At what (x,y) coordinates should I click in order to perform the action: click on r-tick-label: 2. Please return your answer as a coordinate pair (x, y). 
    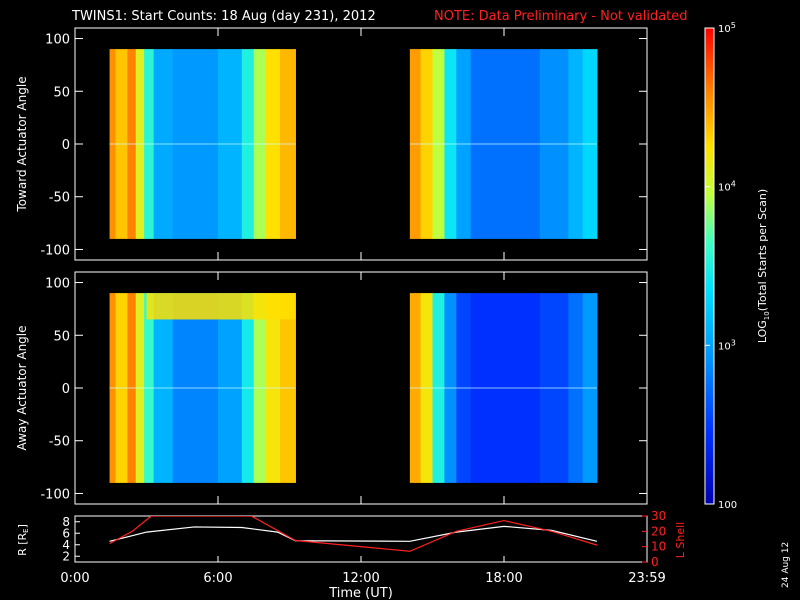
    Looking at the image, I should click on (66, 556).